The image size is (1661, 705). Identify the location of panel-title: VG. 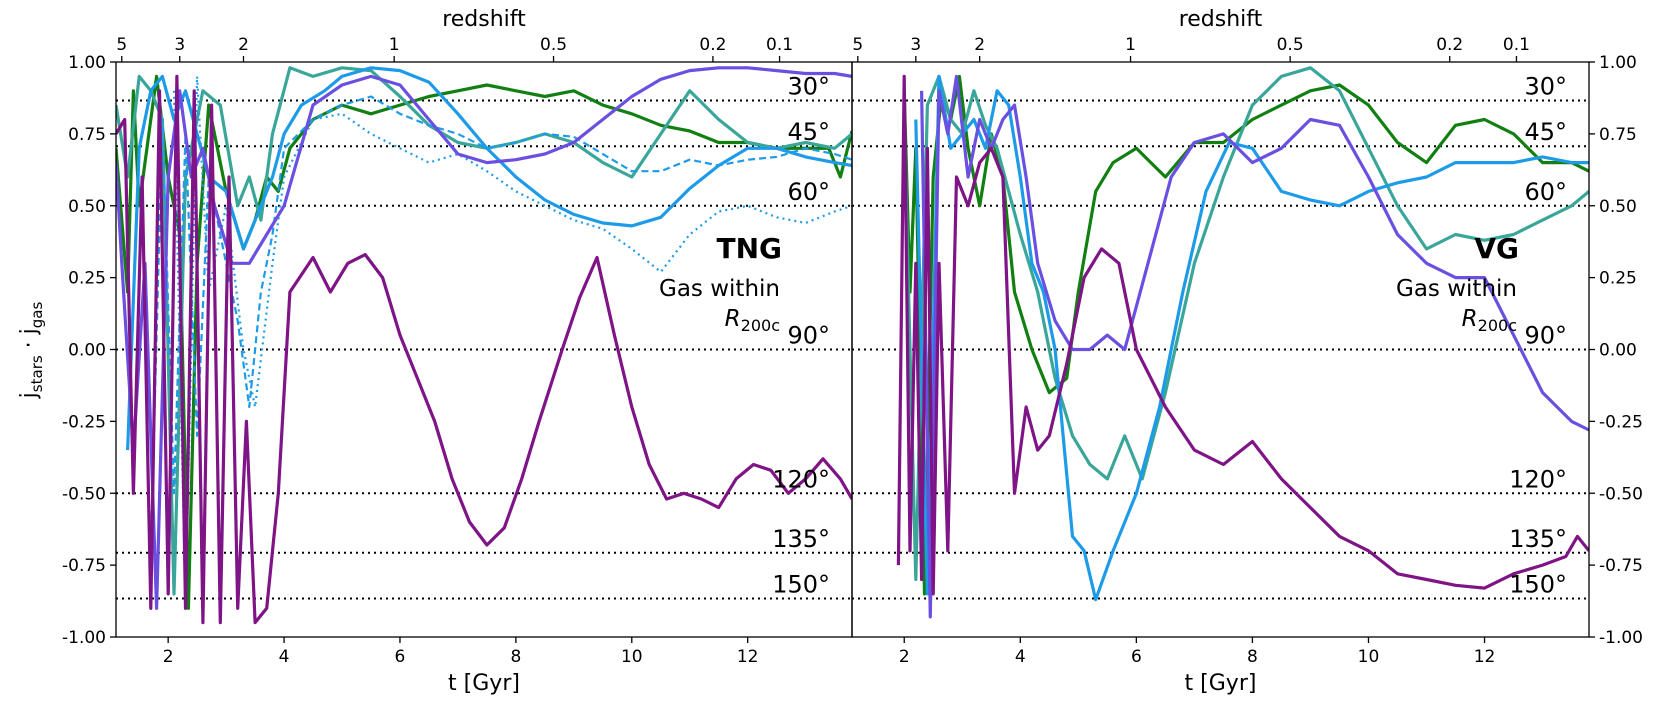
(1496, 248).